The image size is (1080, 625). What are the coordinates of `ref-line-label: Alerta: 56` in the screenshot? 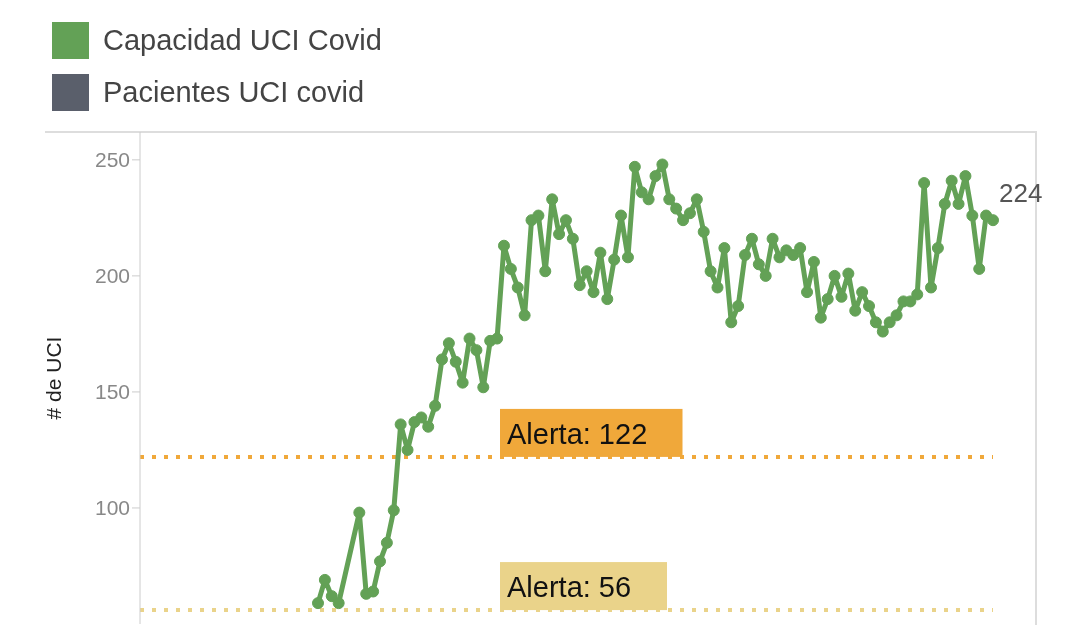 It's located at (569, 587).